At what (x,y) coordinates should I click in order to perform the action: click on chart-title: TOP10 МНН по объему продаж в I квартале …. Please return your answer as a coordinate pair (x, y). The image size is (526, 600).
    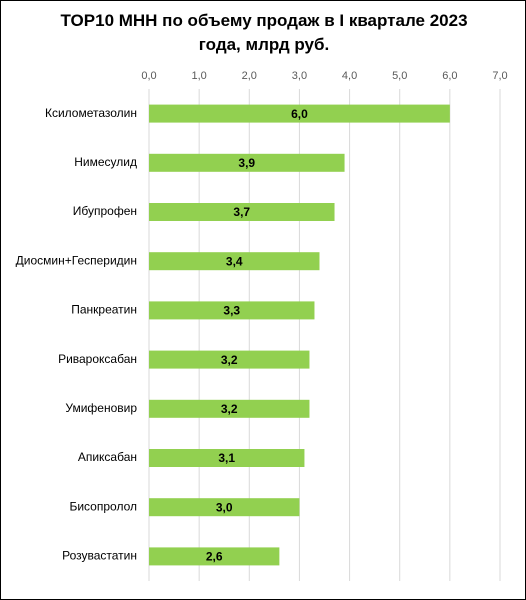
    Looking at the image, I should click on (264, 32).